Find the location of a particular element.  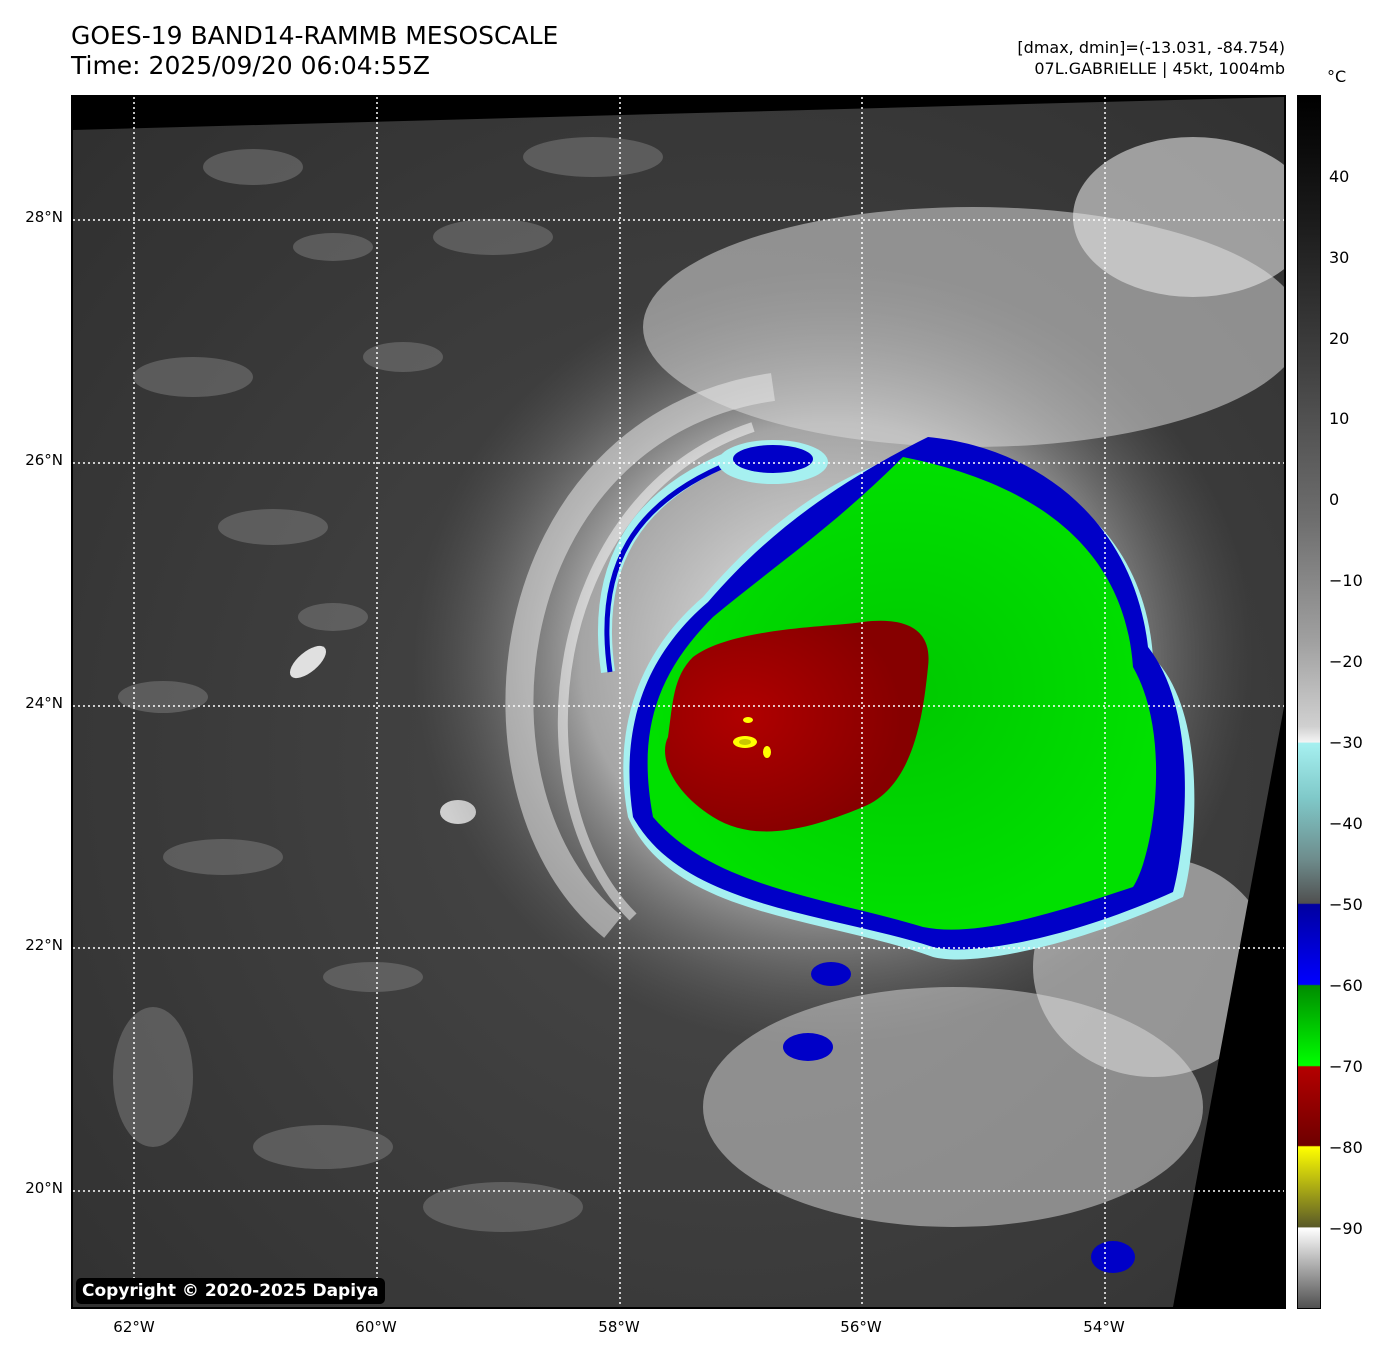

colorbar-label: −90 is located at coordinates (1346, 1228).